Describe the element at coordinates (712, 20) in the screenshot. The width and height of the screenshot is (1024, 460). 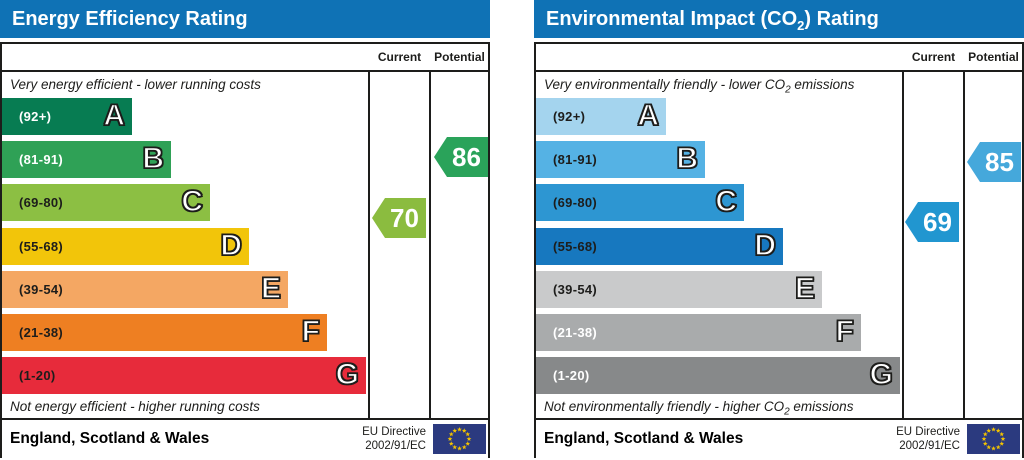
I see `chart-title: Environmental Impact (CO2) Rating` at that location.